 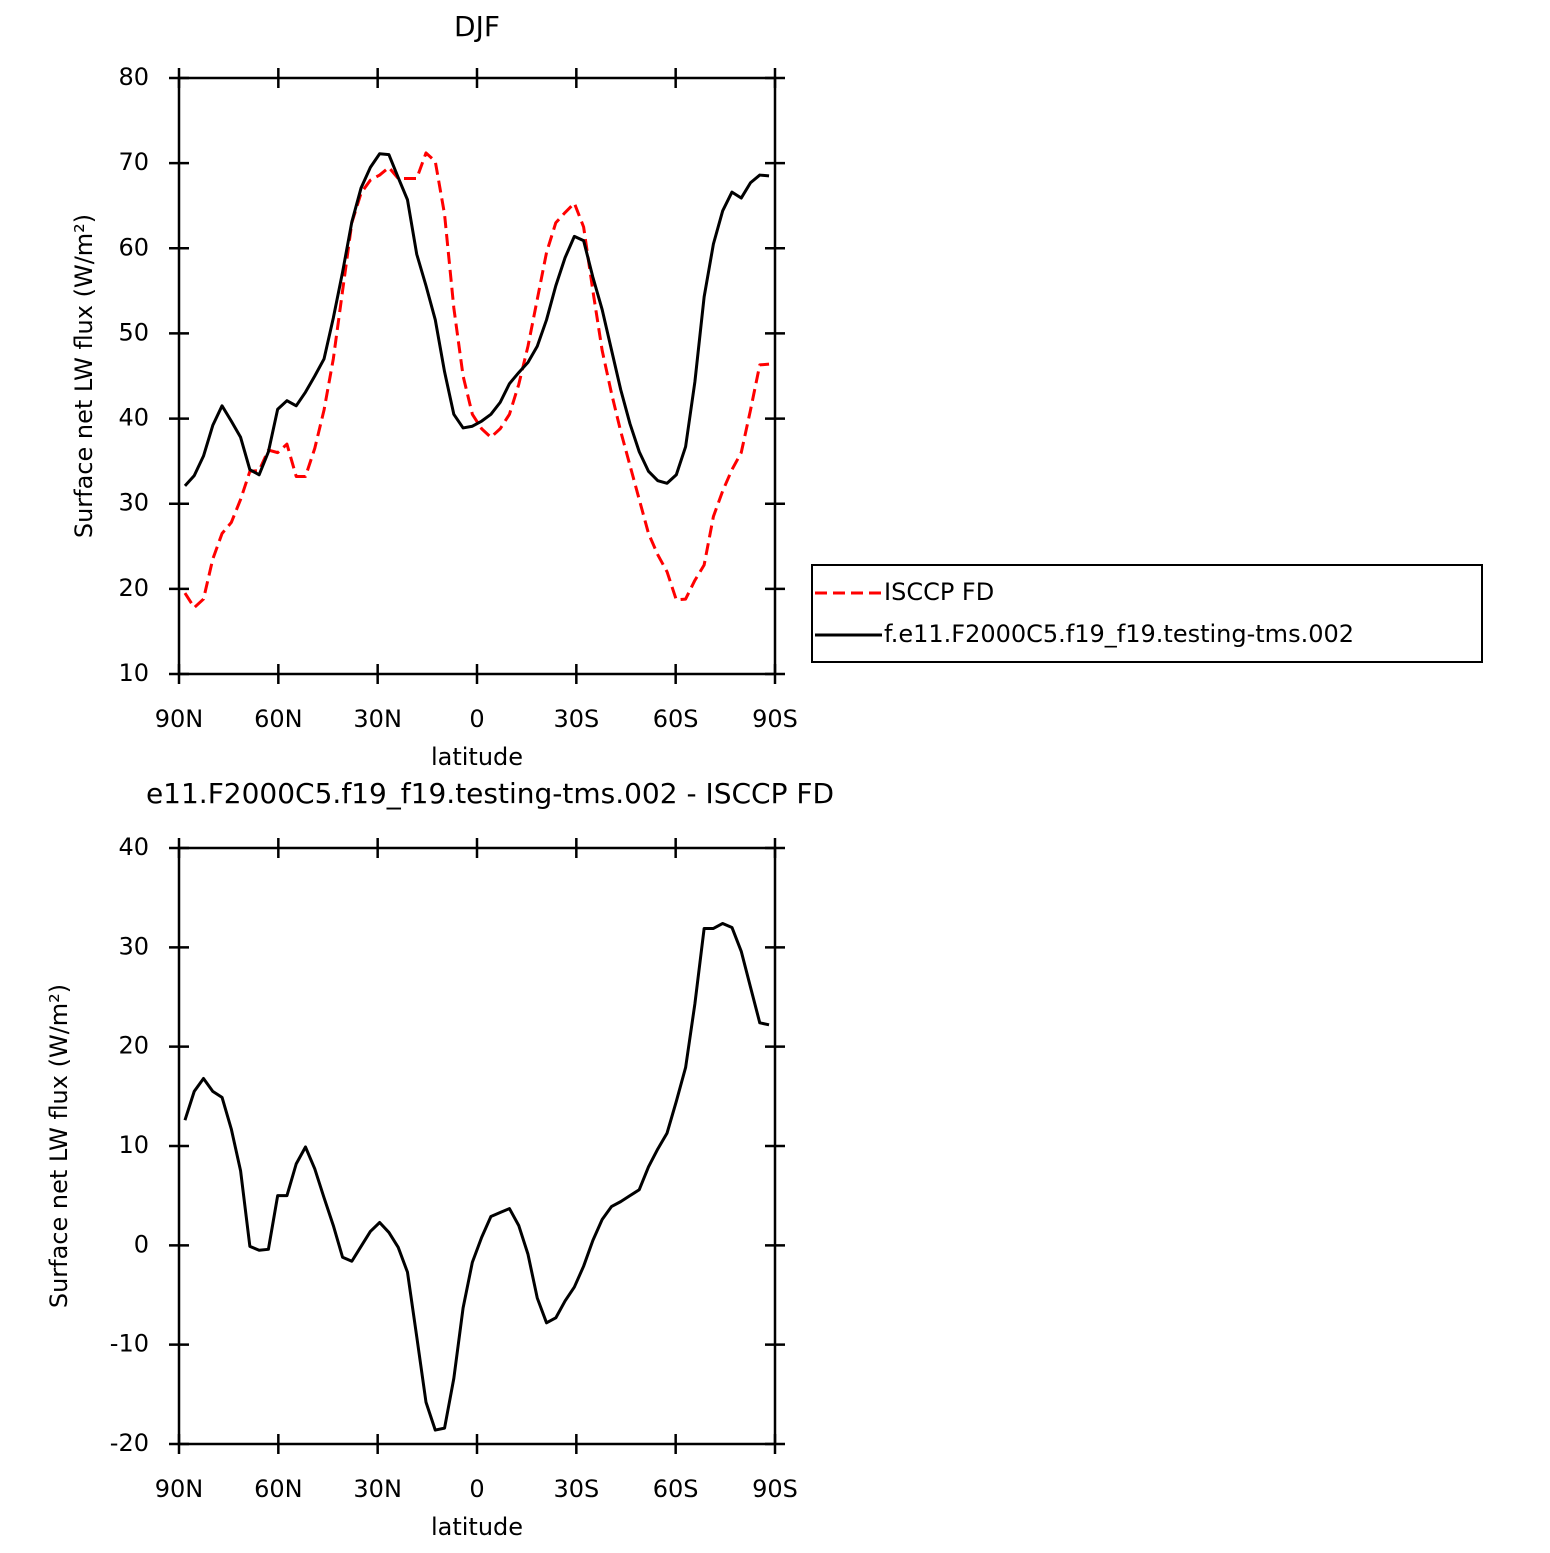 I want to click on legend-label: ISCCP FD, so click(x=939, y=592).